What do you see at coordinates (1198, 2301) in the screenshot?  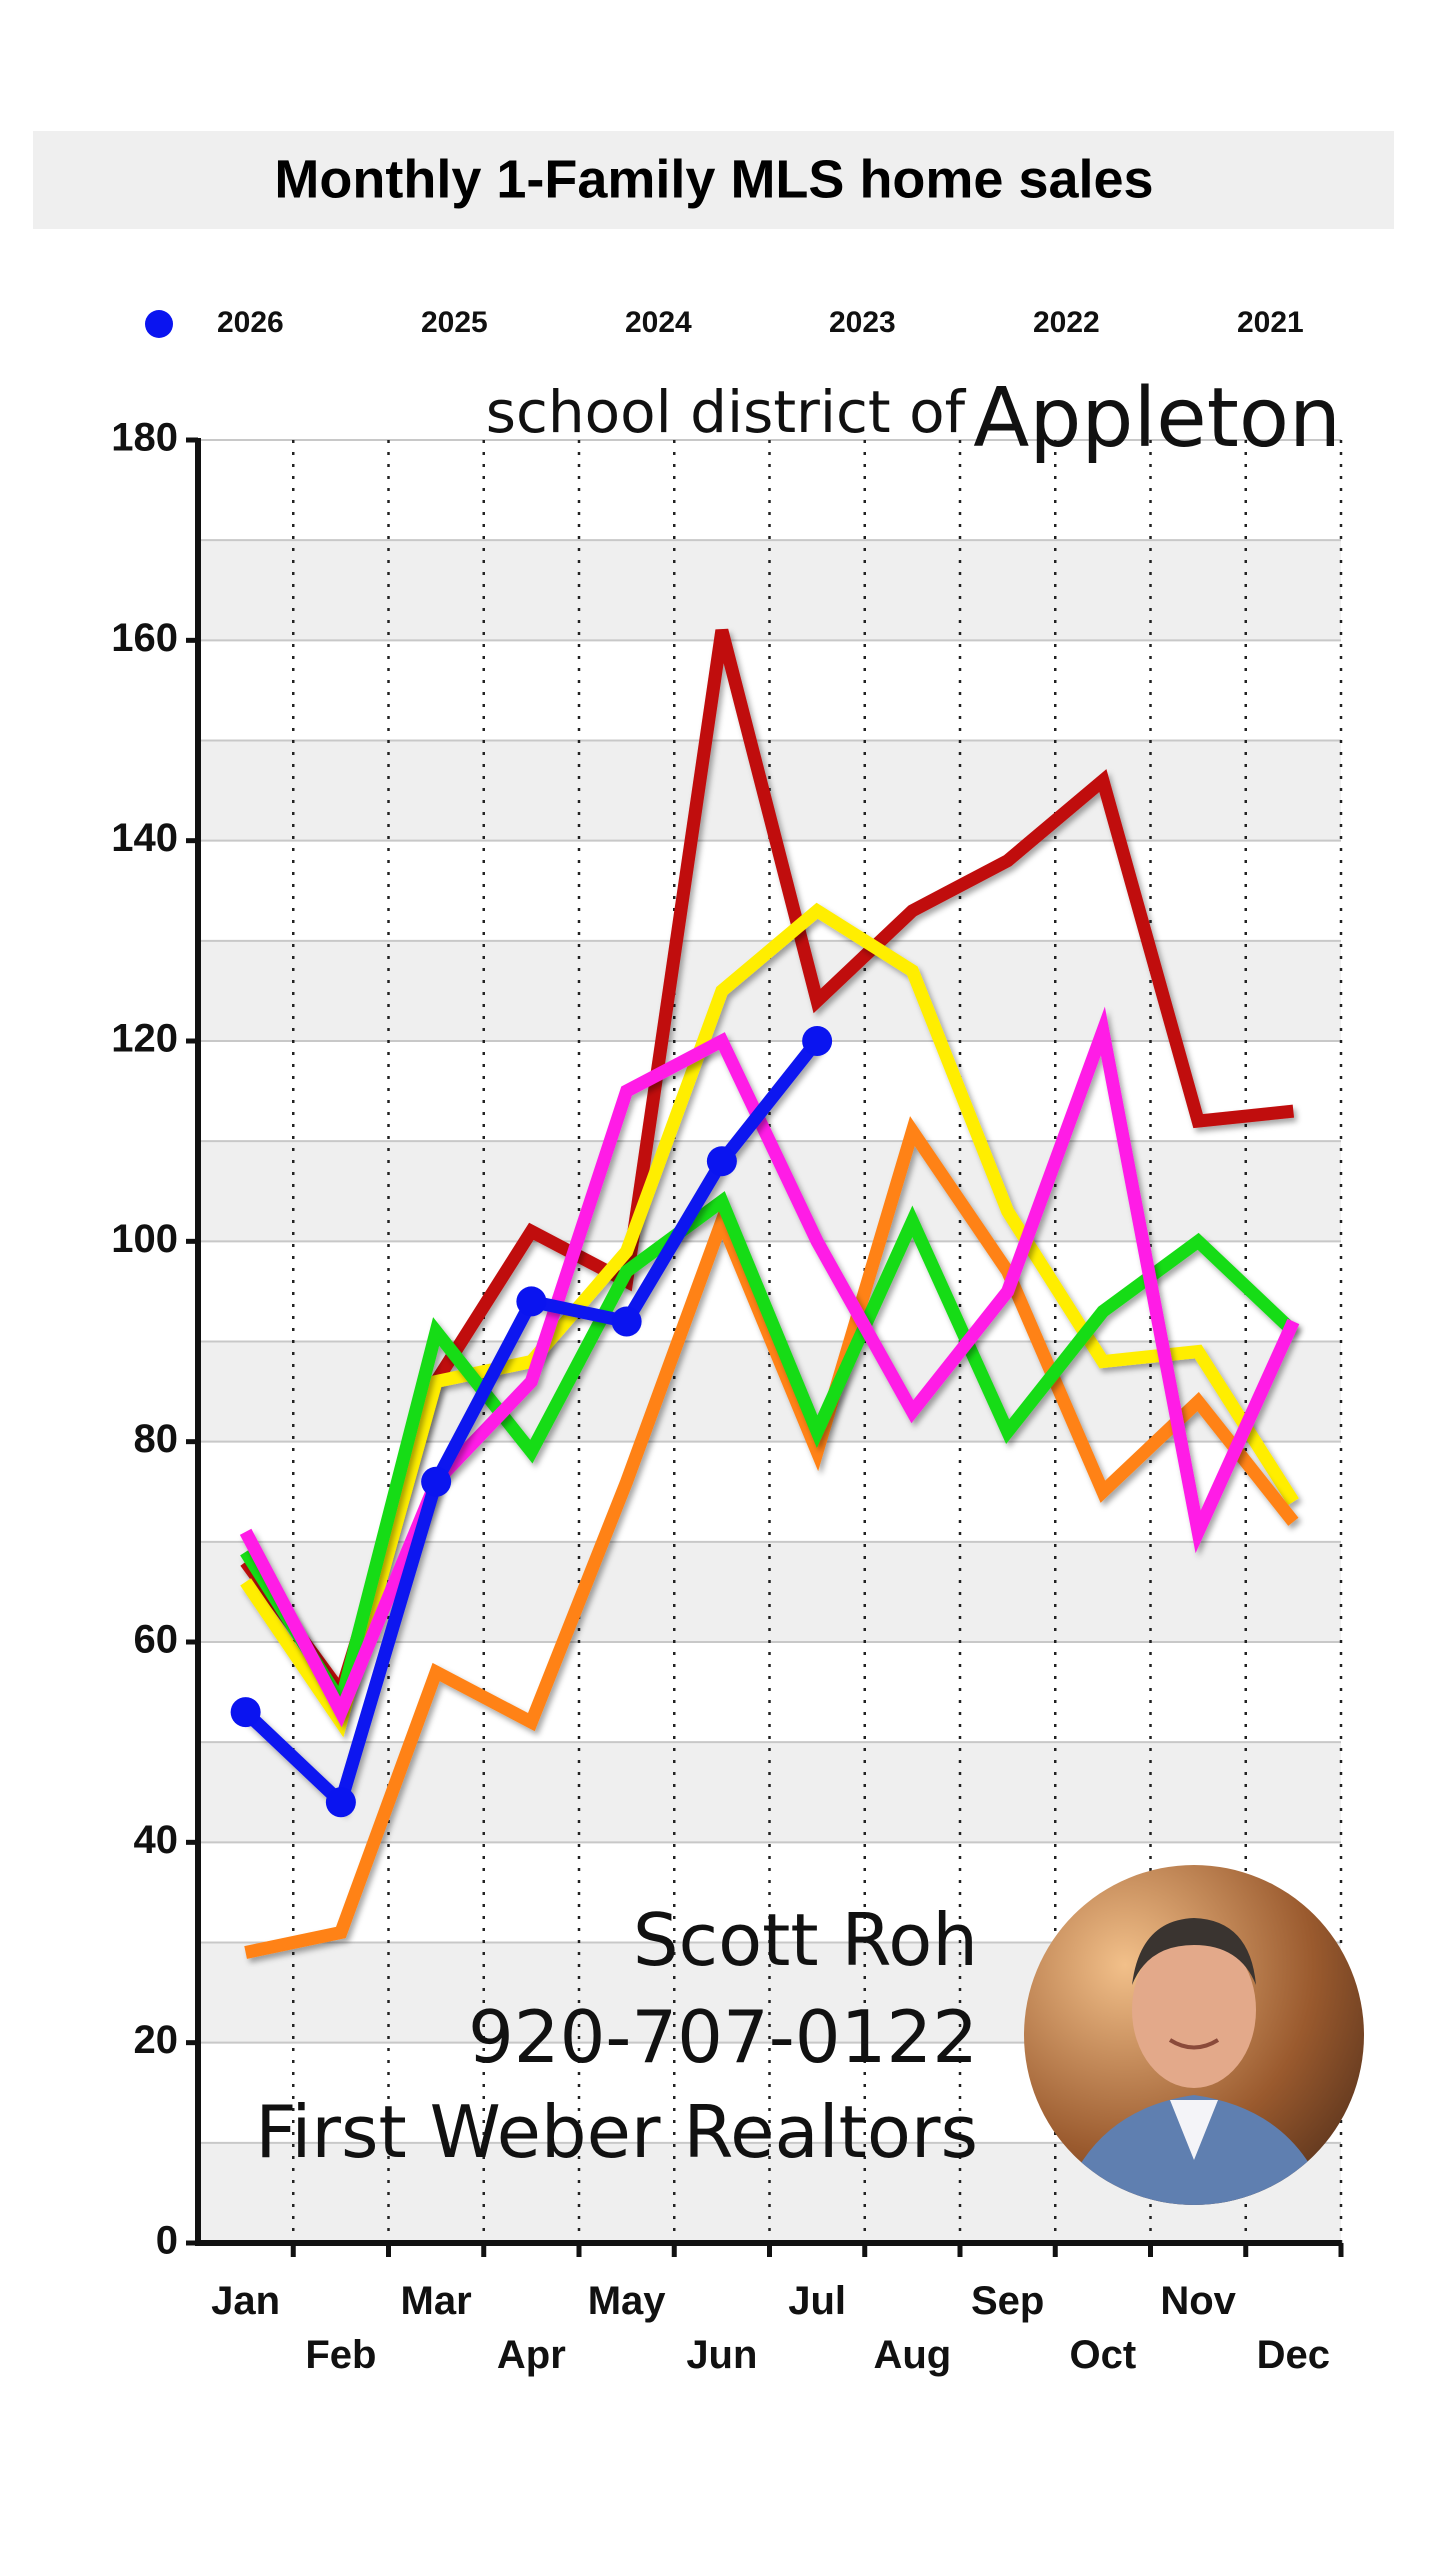 I see `x-tick-label: Nov` at bounding box center [1198, 2301].